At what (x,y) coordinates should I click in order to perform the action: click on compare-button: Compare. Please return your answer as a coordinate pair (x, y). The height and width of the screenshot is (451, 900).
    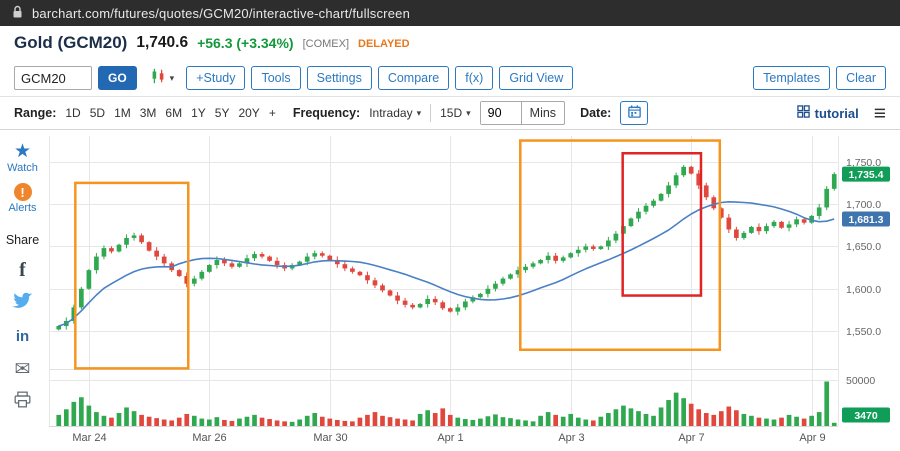
    Looking at the image, I should click on (413, 78).